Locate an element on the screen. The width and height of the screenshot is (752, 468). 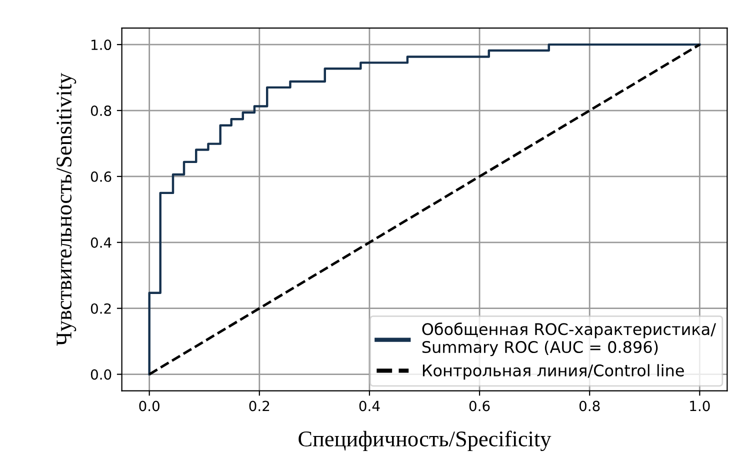
legend-label: Обобщенная ROC-характеристика/ Summary ROC (AUC = 0.896) is located at coordinates (569, 339).